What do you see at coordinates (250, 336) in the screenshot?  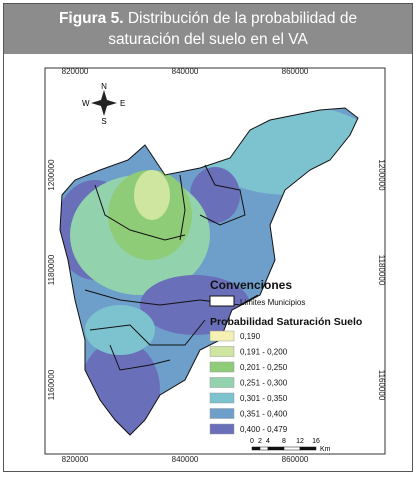 I see `legend-label: 0,190` at bounding box center [250, 336].